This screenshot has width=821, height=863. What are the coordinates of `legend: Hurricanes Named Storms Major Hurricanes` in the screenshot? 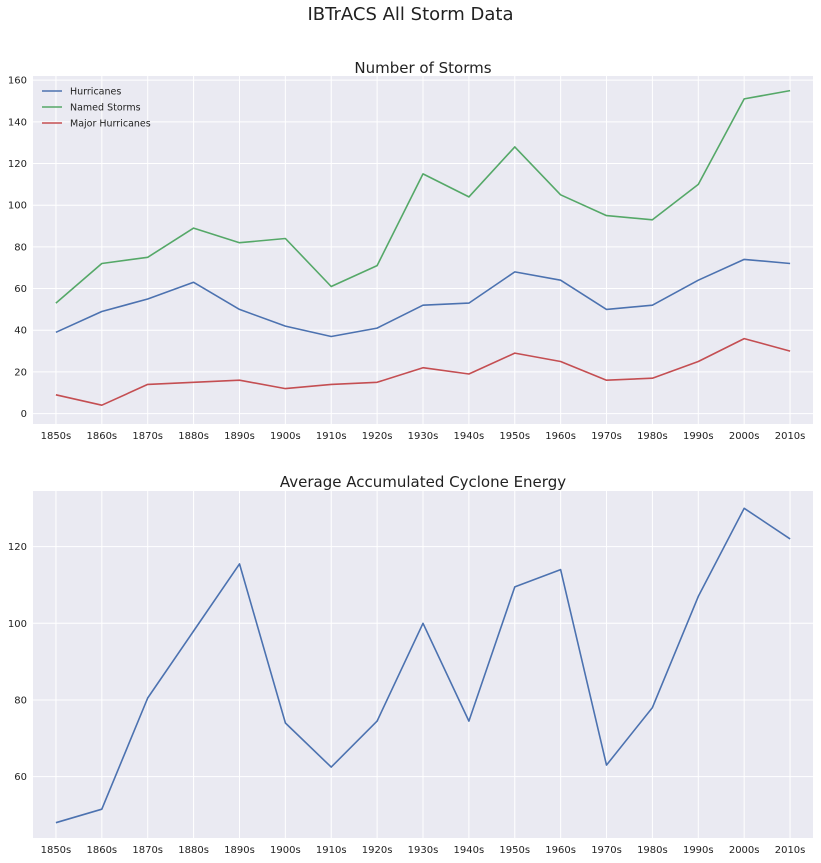 It's located at (96, 108).